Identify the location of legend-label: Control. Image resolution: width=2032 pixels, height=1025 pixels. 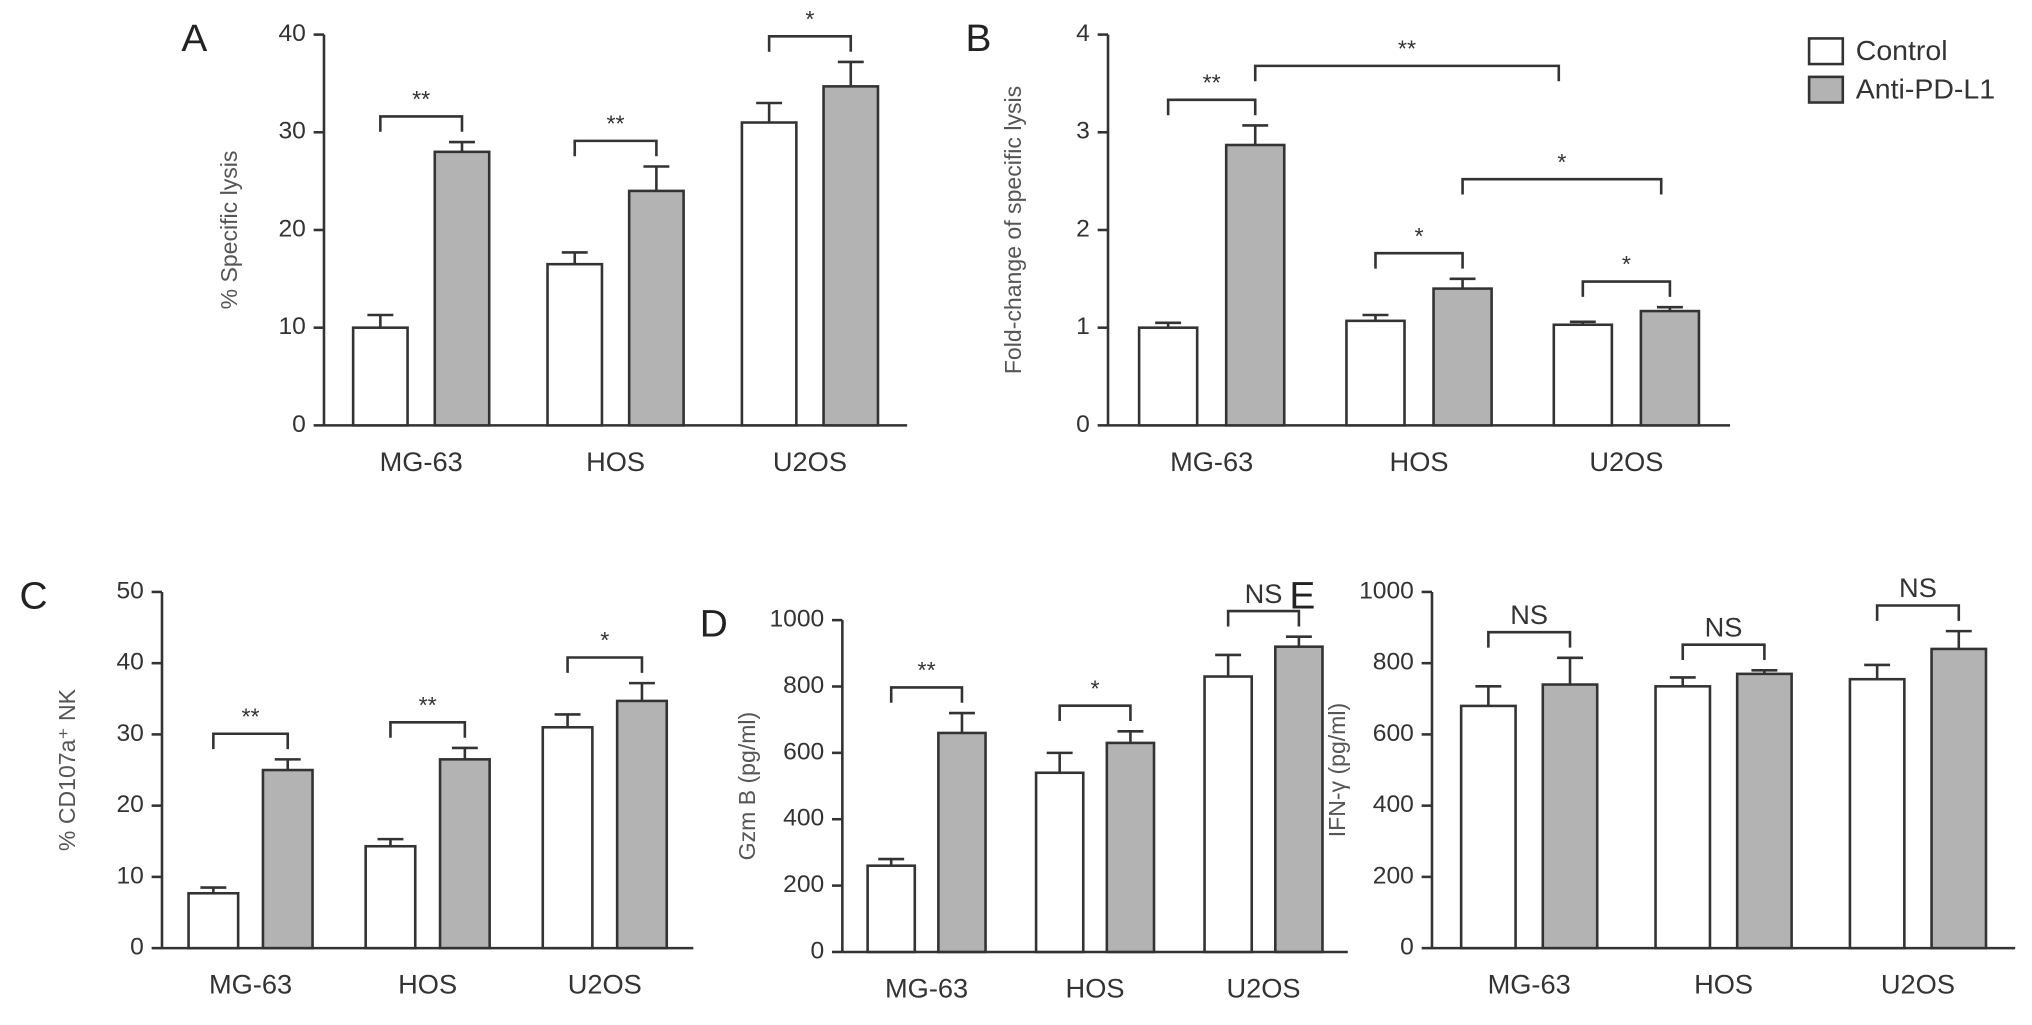
(1902, 51).